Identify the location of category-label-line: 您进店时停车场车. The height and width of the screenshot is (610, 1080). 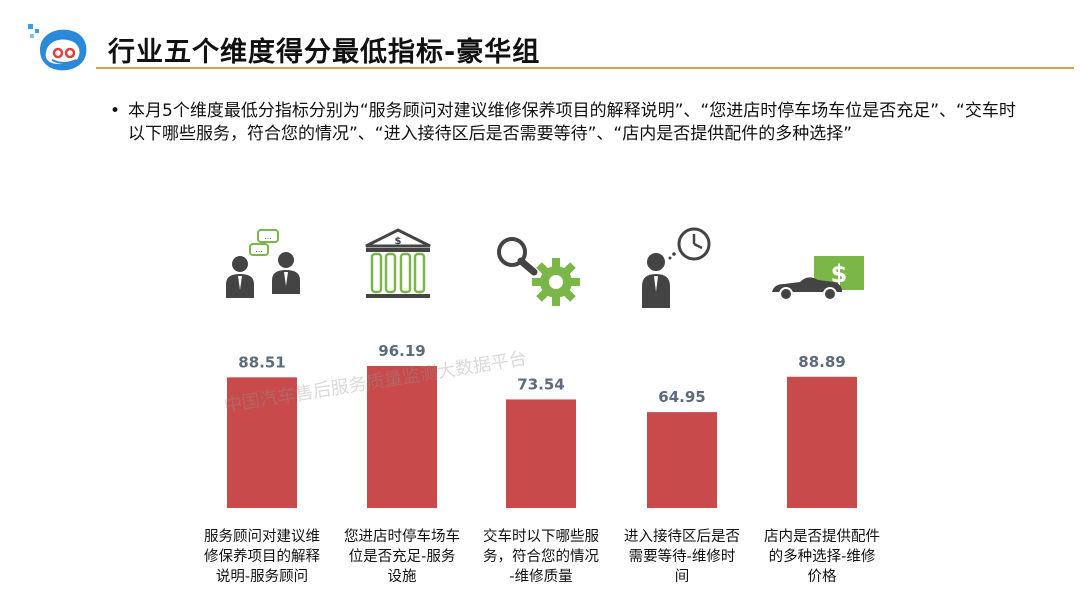
(402, 537).